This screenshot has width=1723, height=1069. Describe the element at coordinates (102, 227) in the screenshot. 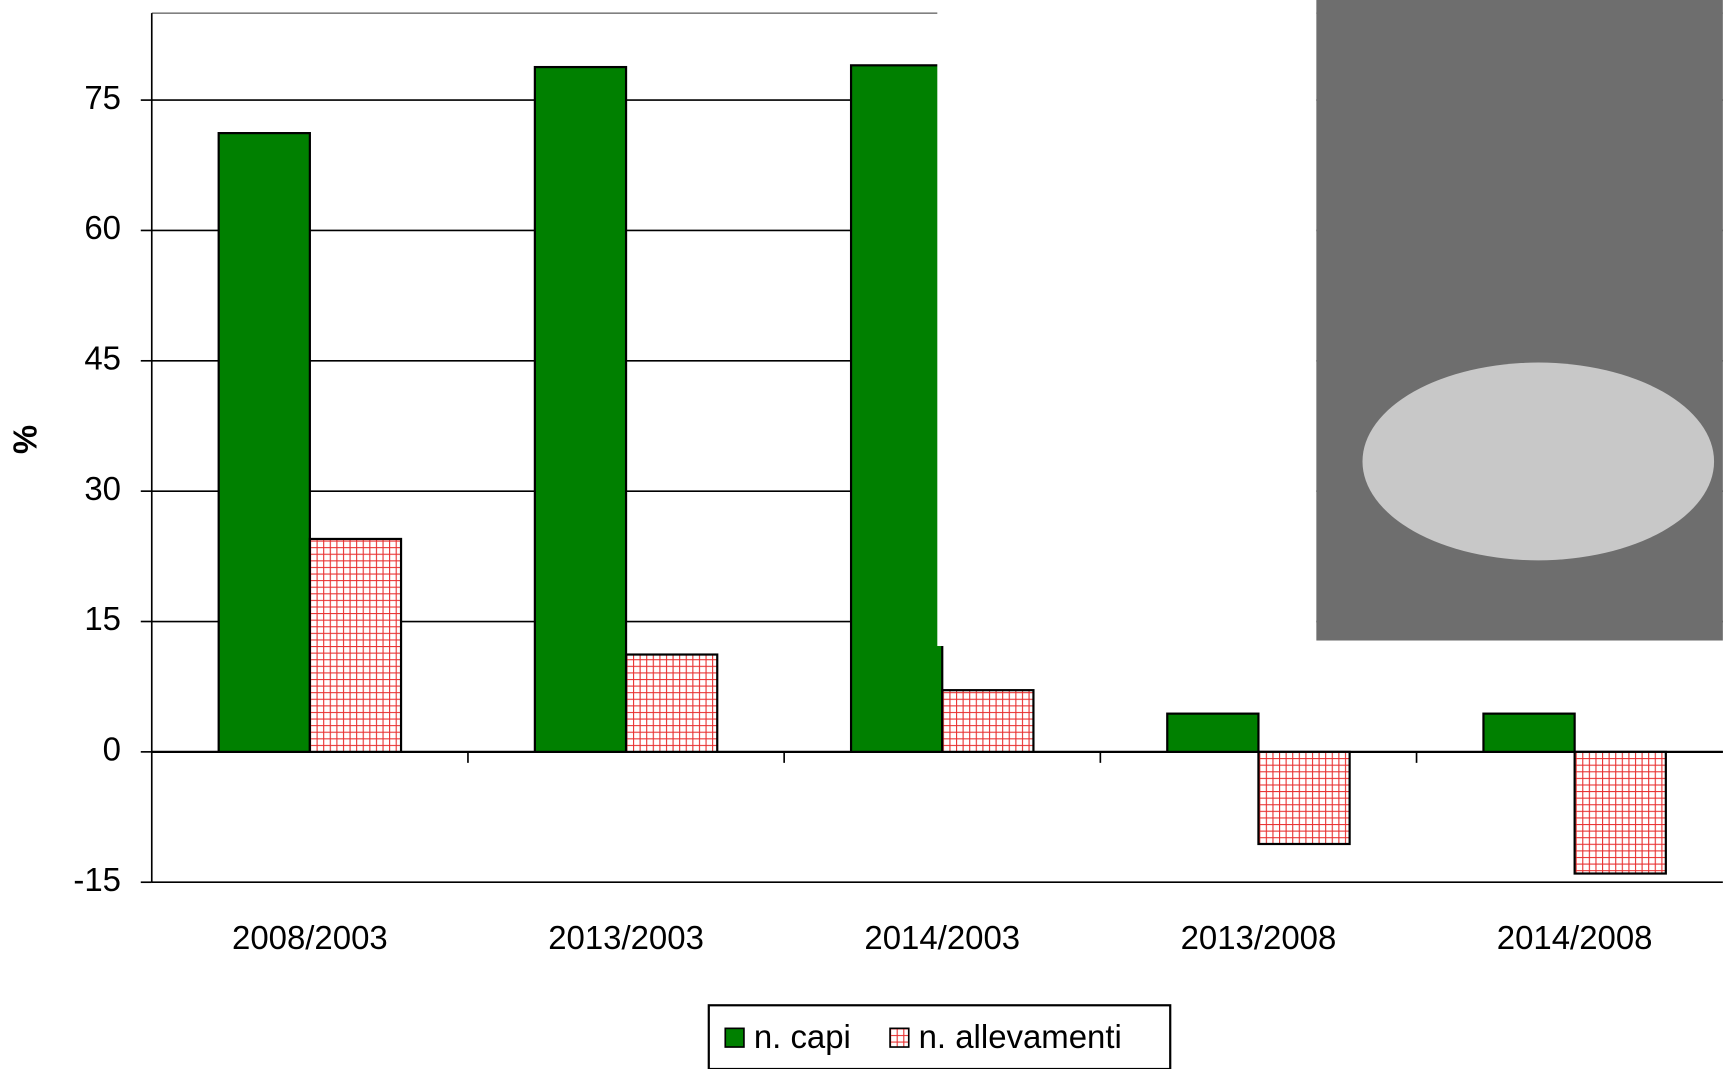

I see `y-tick-label: 60` at that location.